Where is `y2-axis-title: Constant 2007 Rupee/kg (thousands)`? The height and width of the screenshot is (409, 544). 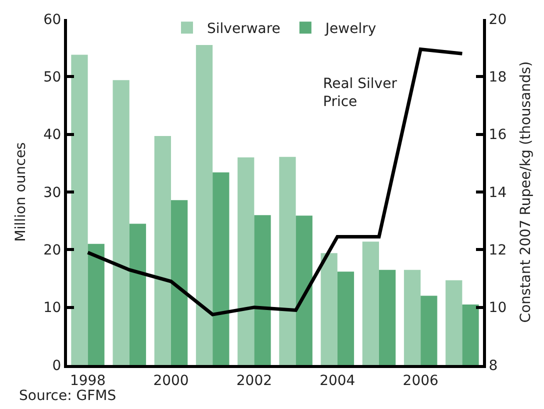 y2-axis-title: Constant 2007 Rupee/kg (thousands) is located at coordinates (526, 192).